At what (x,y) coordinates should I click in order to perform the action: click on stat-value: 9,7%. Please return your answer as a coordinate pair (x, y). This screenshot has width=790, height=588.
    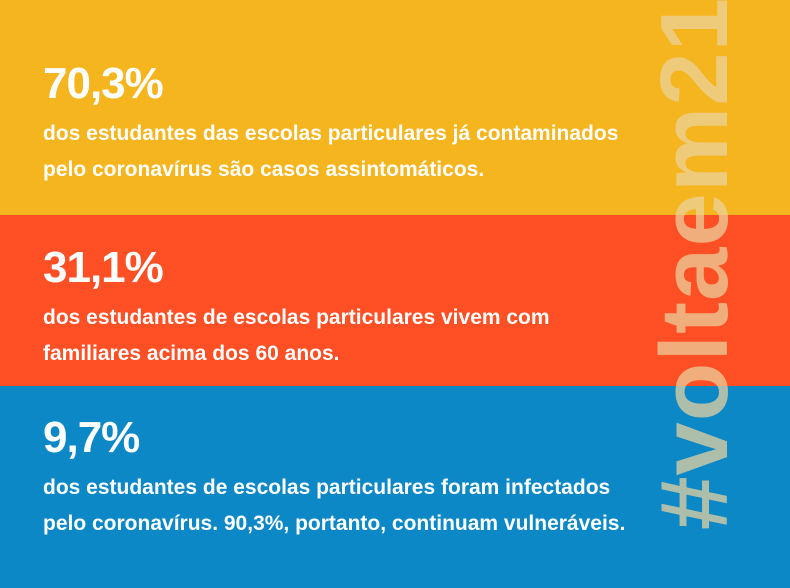
    Looking at the image, I should click on (91, 437).